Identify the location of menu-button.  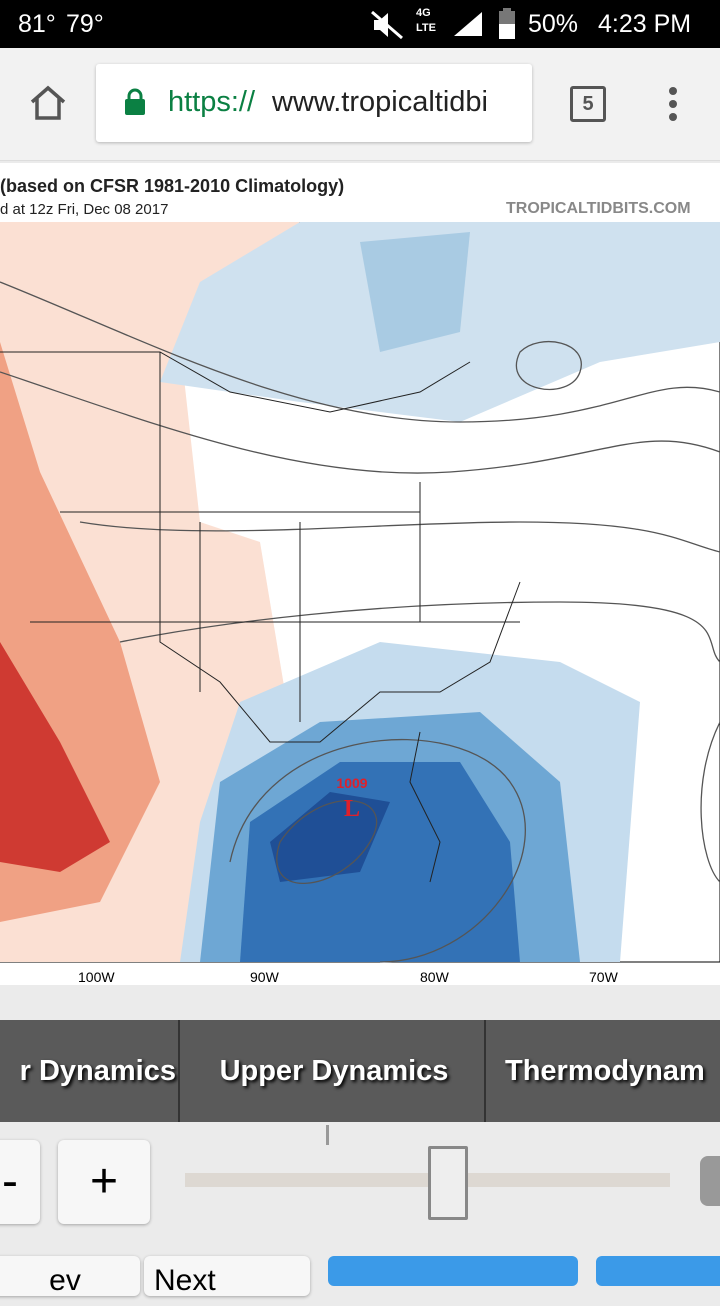
(673, 104).